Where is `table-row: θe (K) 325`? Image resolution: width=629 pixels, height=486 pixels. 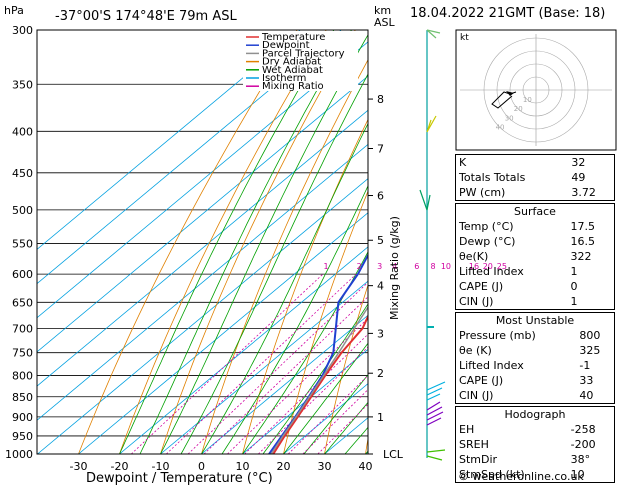 table-row: θe (K) 325 is located at coordinates (530, 350).